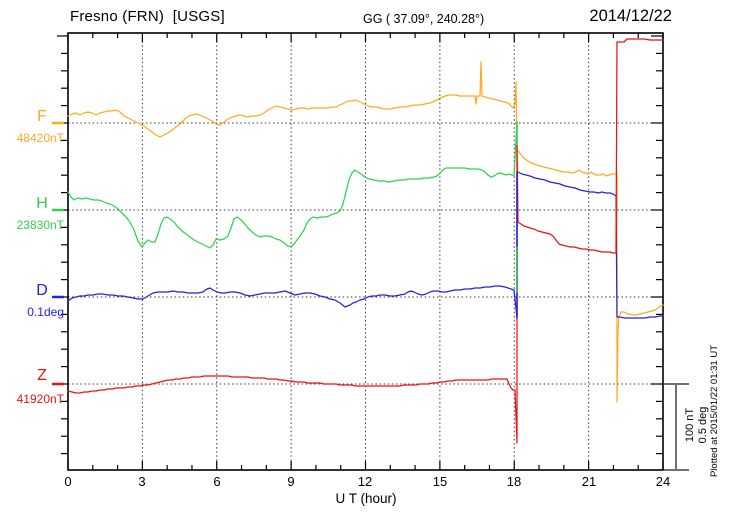 The image size is (730, 520). I want to click on xtick-label-3: 3, so click(142, 481).